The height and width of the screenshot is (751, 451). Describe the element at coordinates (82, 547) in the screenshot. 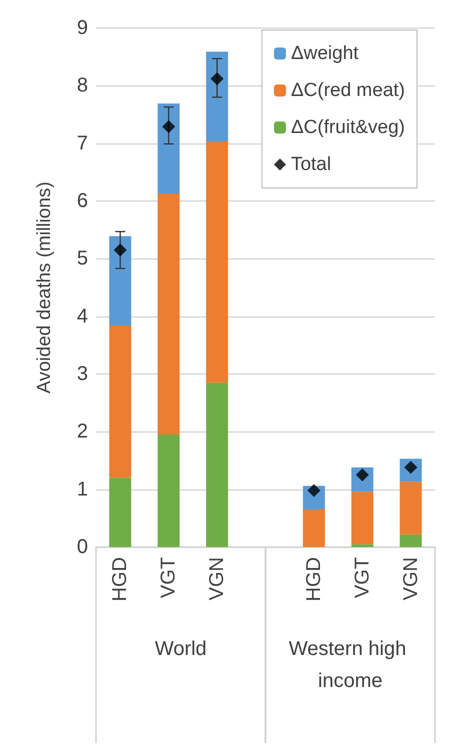

I see `y-tick-label: 0` at that location.